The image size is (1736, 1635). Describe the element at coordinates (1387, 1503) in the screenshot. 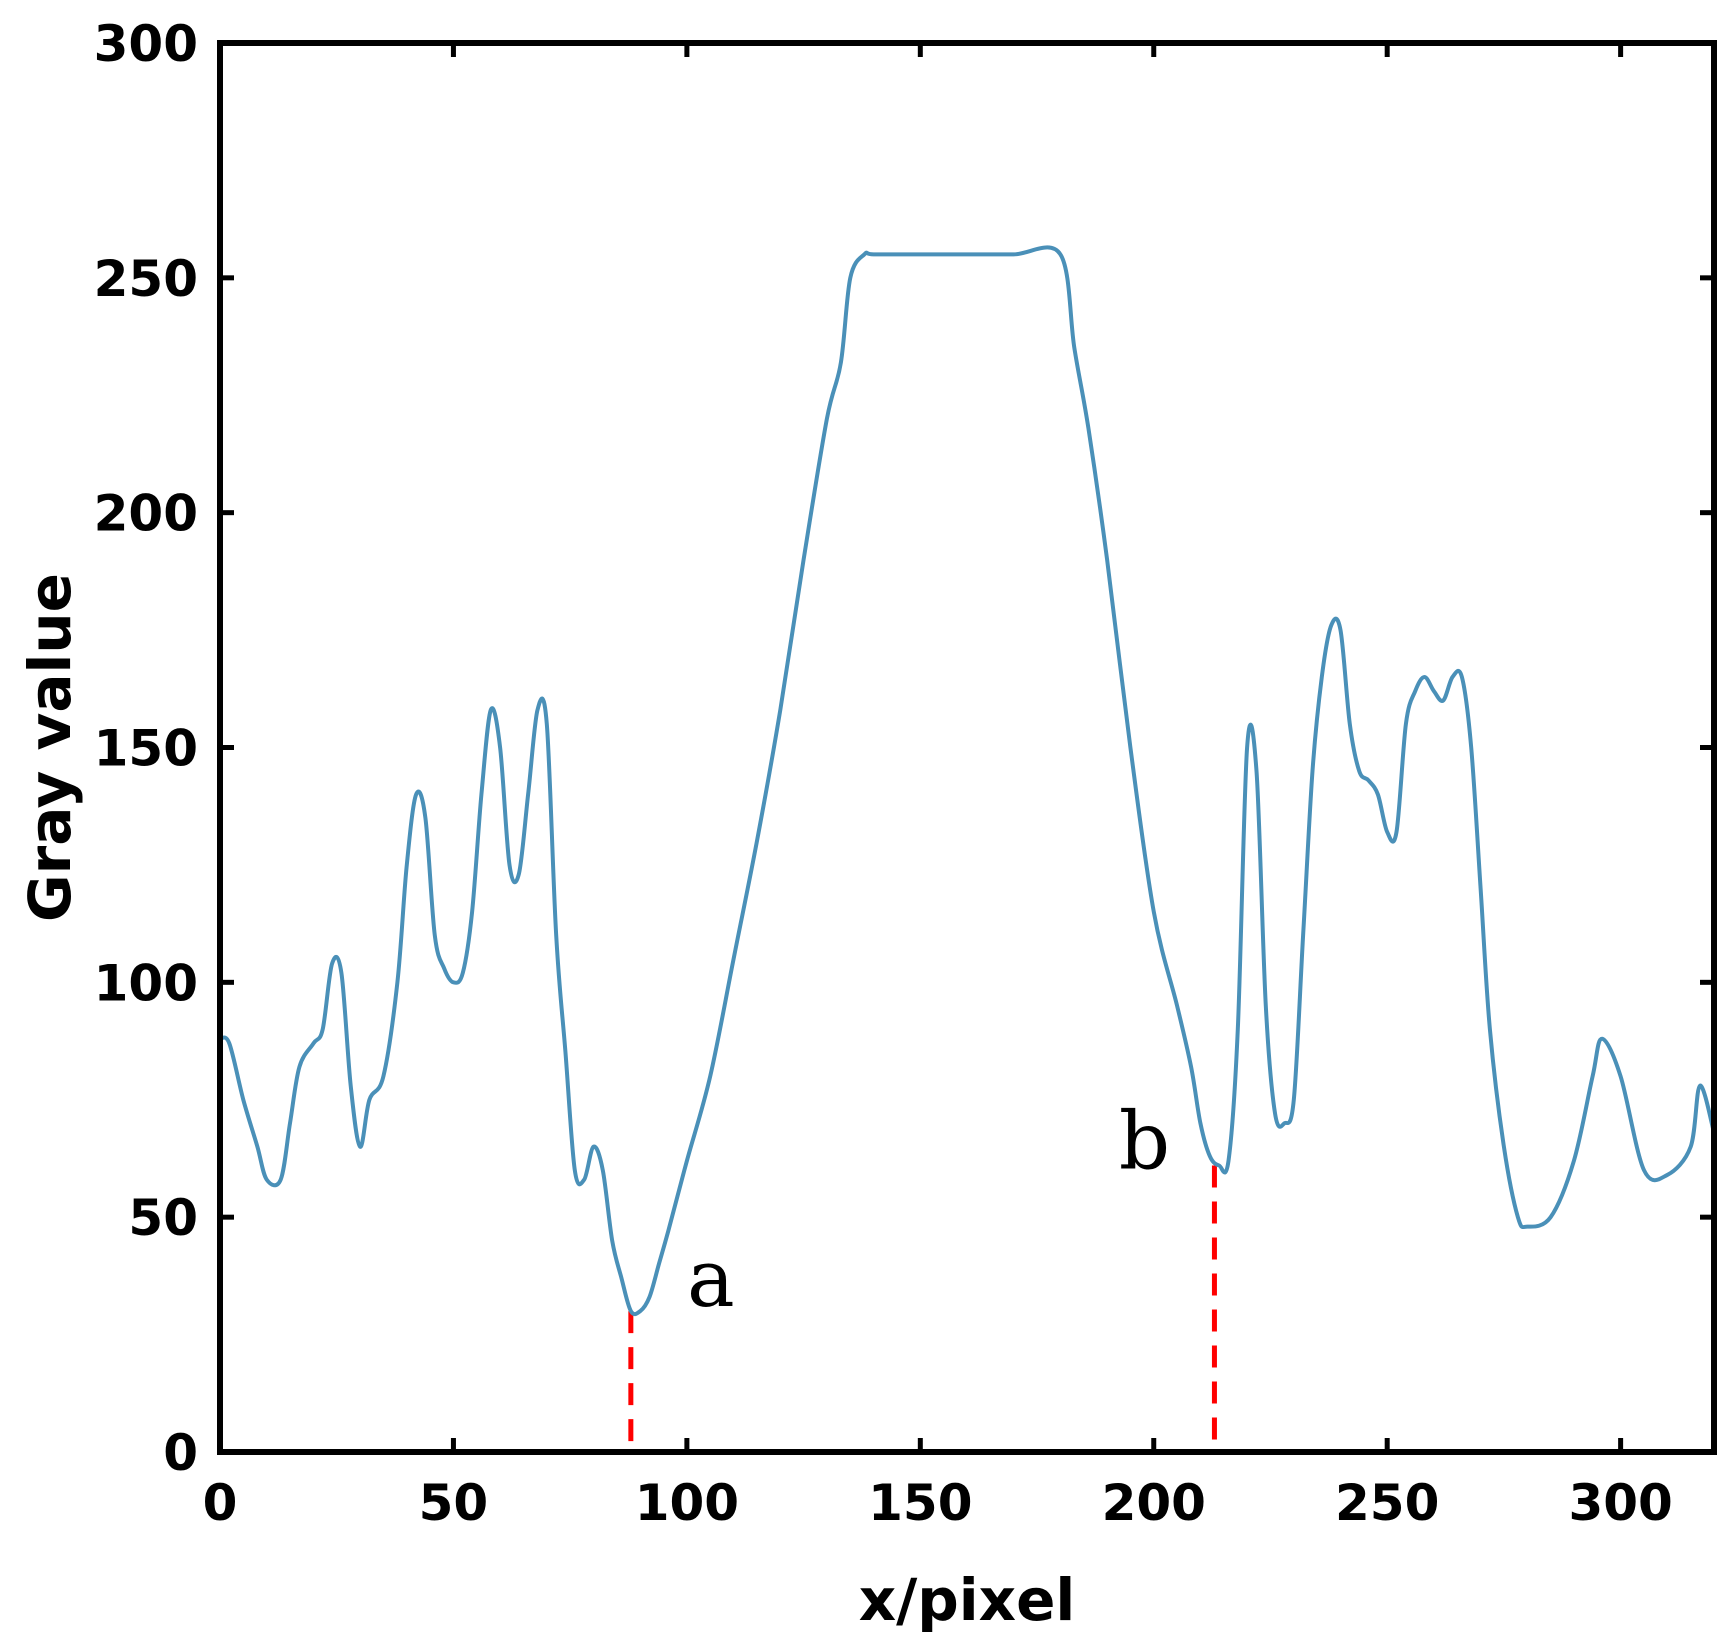

I see `x-tick-label: 250` at that location.